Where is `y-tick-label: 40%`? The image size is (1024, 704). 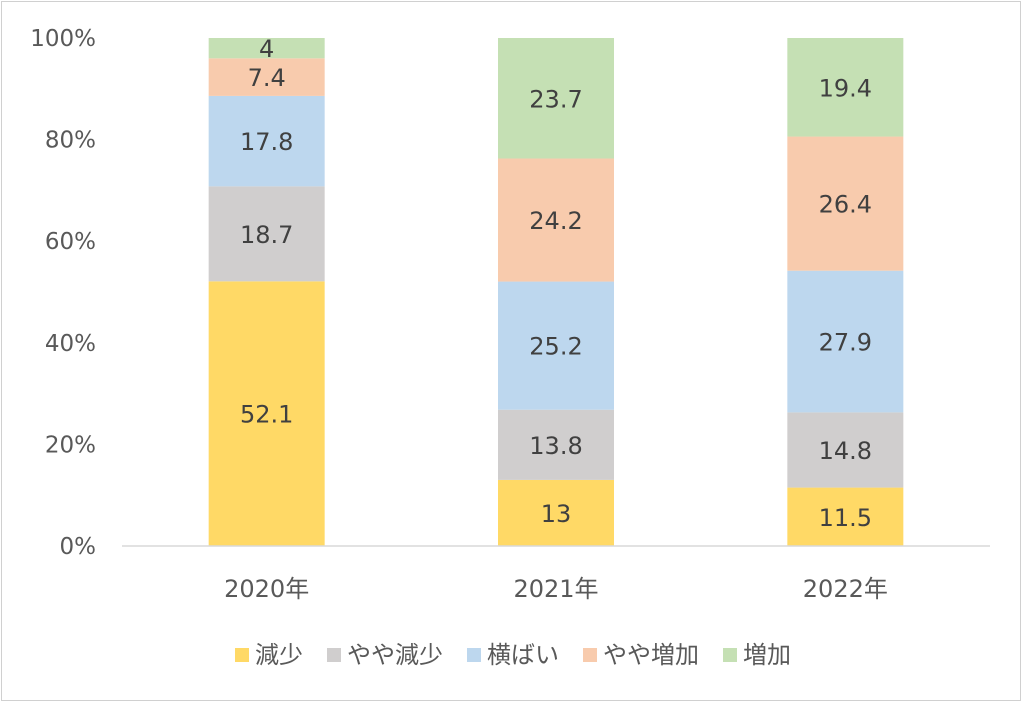 y-tick-label: 40% is located at coordinates (70, 344).